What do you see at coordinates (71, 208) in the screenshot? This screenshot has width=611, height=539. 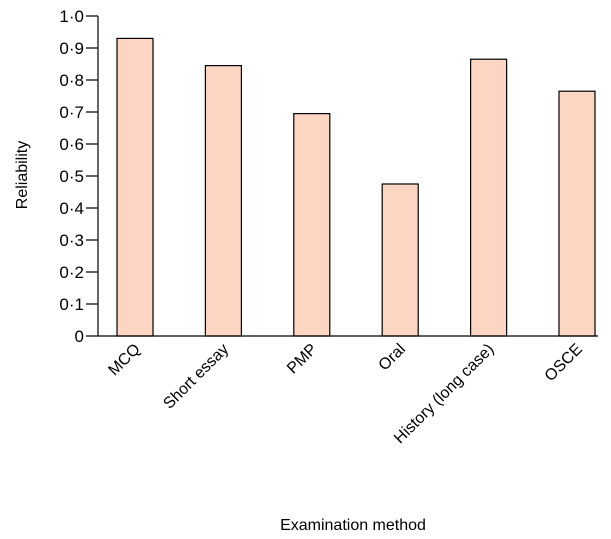 I see `y-tick-label: 0·4` at bounding box center [71, 208].